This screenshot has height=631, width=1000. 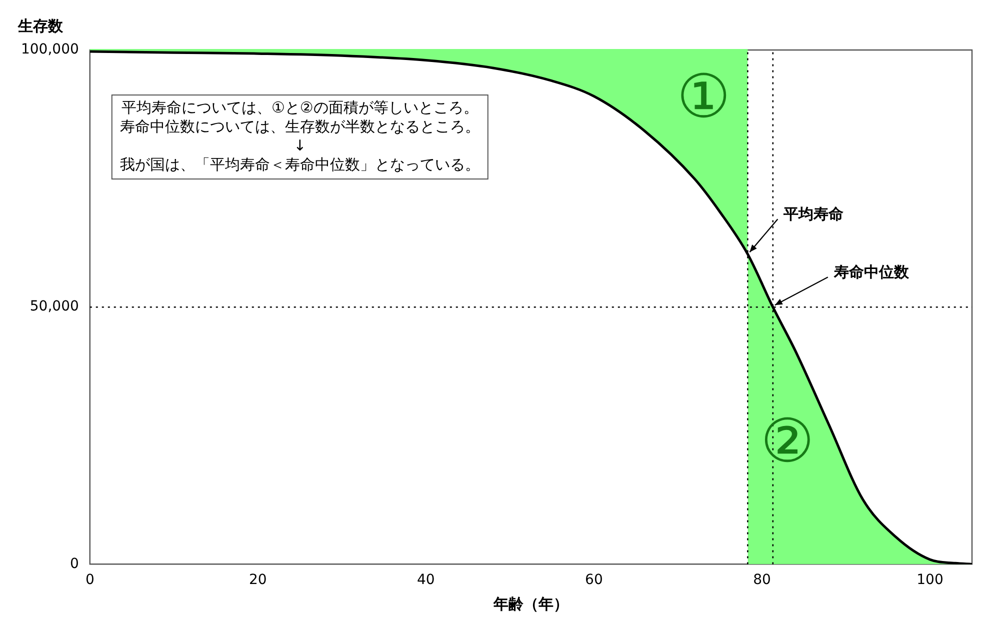 What do you see at coordinates (787, 441) in the screenshot?
I see `annotation: ②` at bounding box center [787, 441].